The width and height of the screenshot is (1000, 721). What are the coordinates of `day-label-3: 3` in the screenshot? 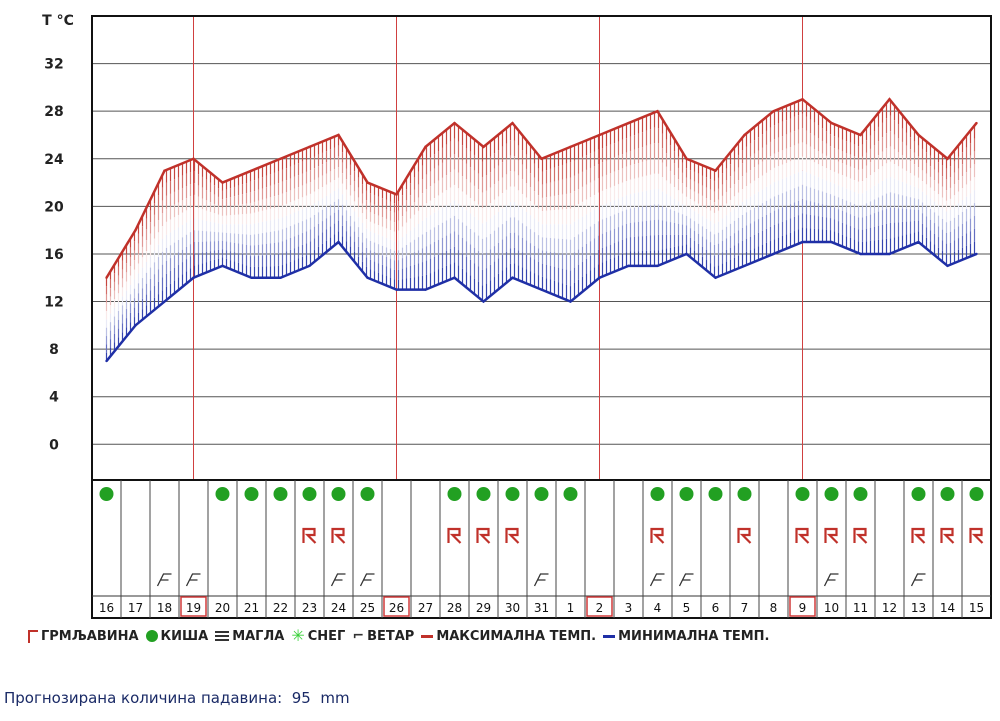 It's located at (629, 608).